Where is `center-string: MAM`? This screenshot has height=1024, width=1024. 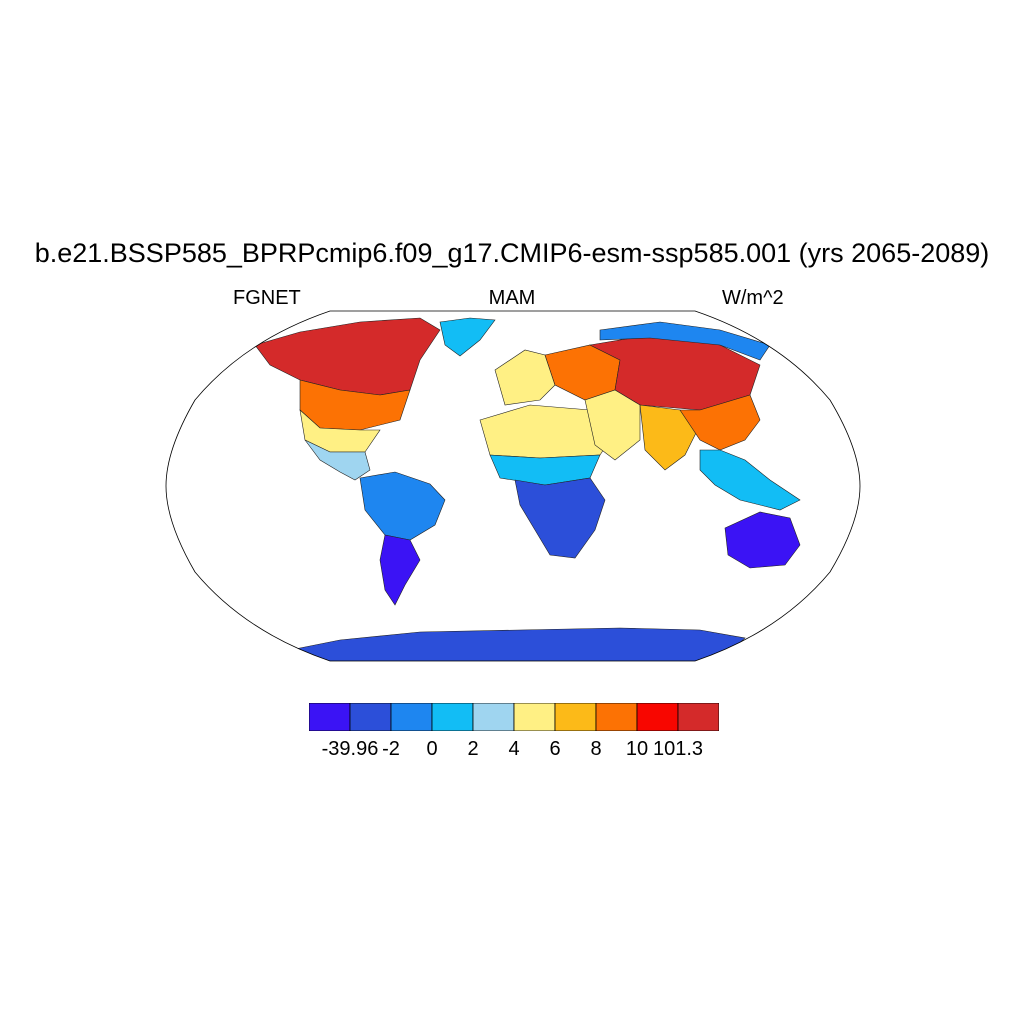 center-string: MAM is located at coordinates (512, 298).